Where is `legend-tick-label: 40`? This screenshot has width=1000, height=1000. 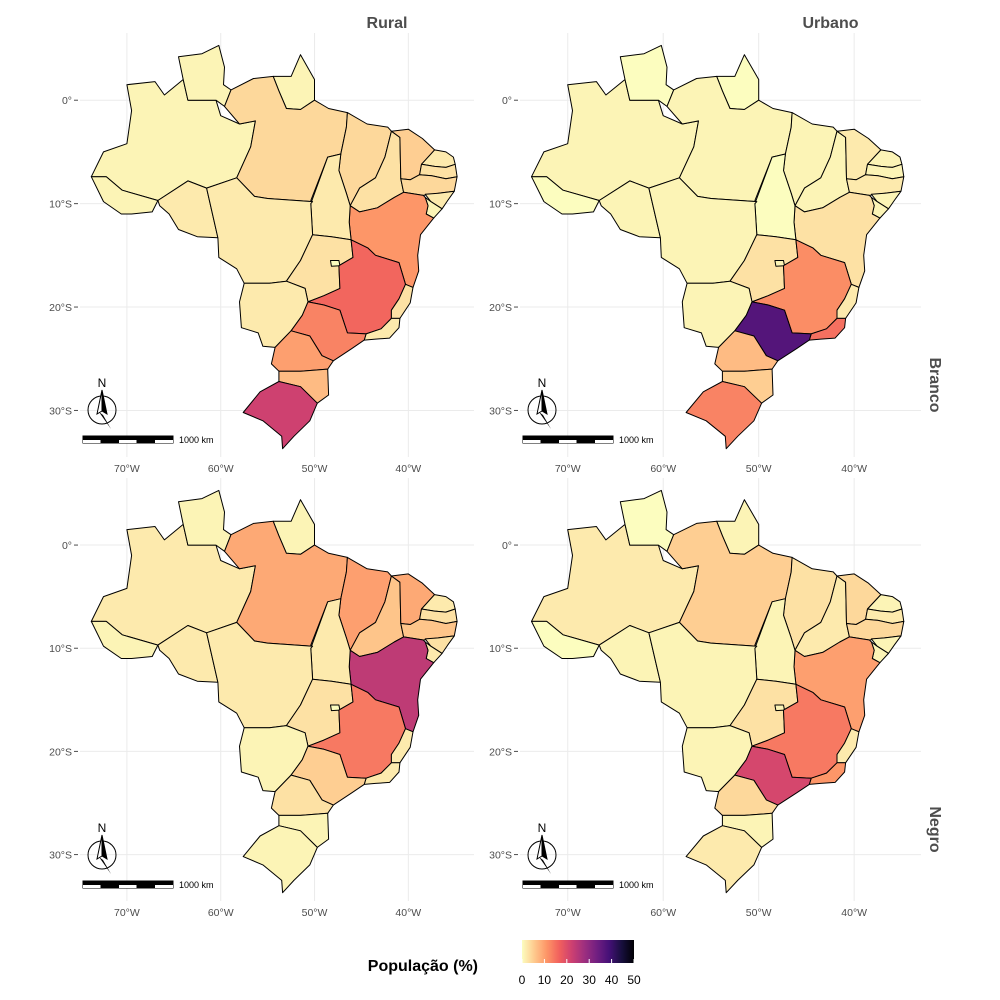
legend-tick-label: 40 is located at coordinates (612, 980).